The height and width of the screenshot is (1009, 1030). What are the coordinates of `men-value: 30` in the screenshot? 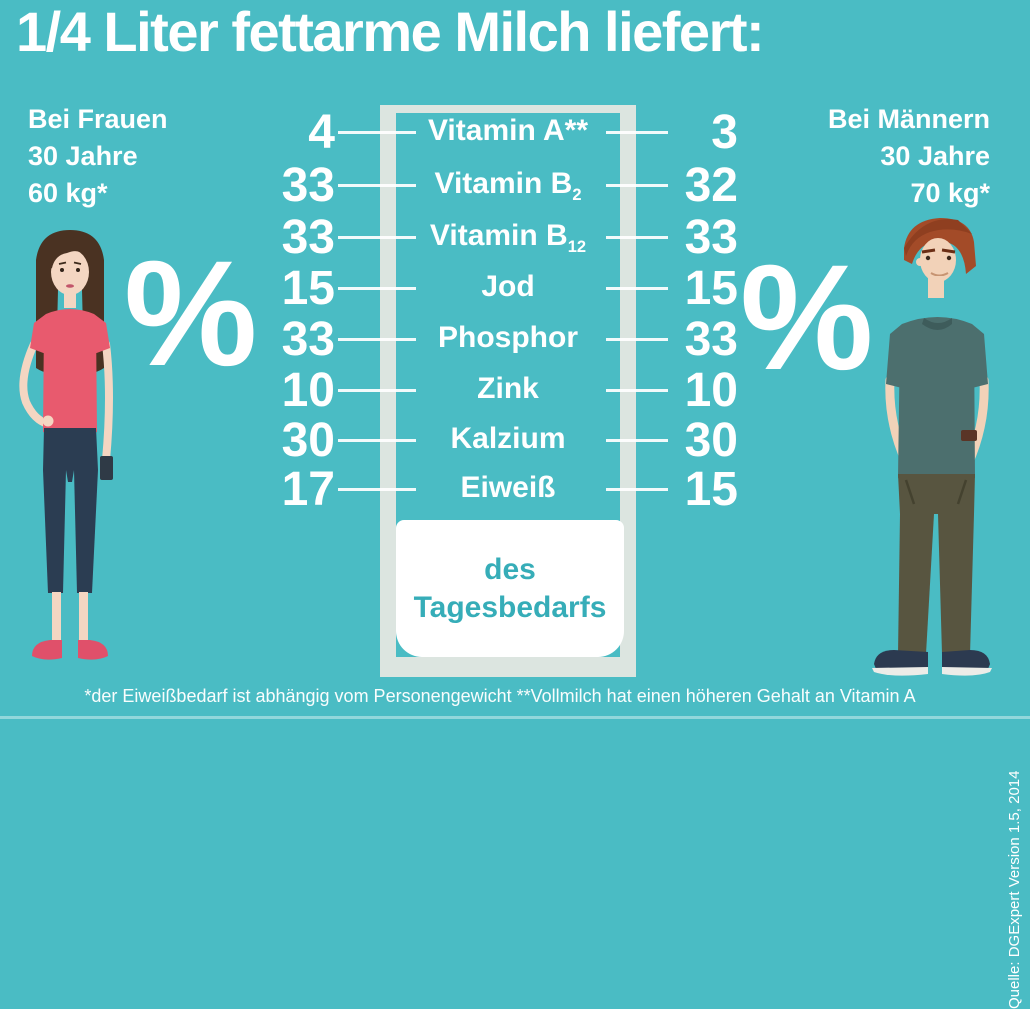 It's located at (711, 440).